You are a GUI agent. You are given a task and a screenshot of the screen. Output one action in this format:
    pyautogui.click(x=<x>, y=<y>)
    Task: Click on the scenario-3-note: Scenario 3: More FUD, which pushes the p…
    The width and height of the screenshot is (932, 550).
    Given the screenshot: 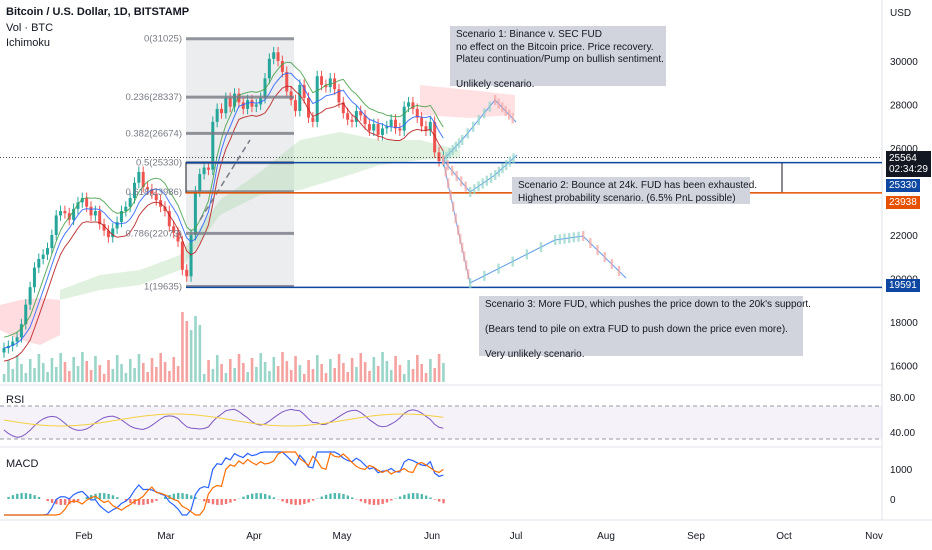 What is the action you would take?
    pyautogui.click(x=645, y=328)
    